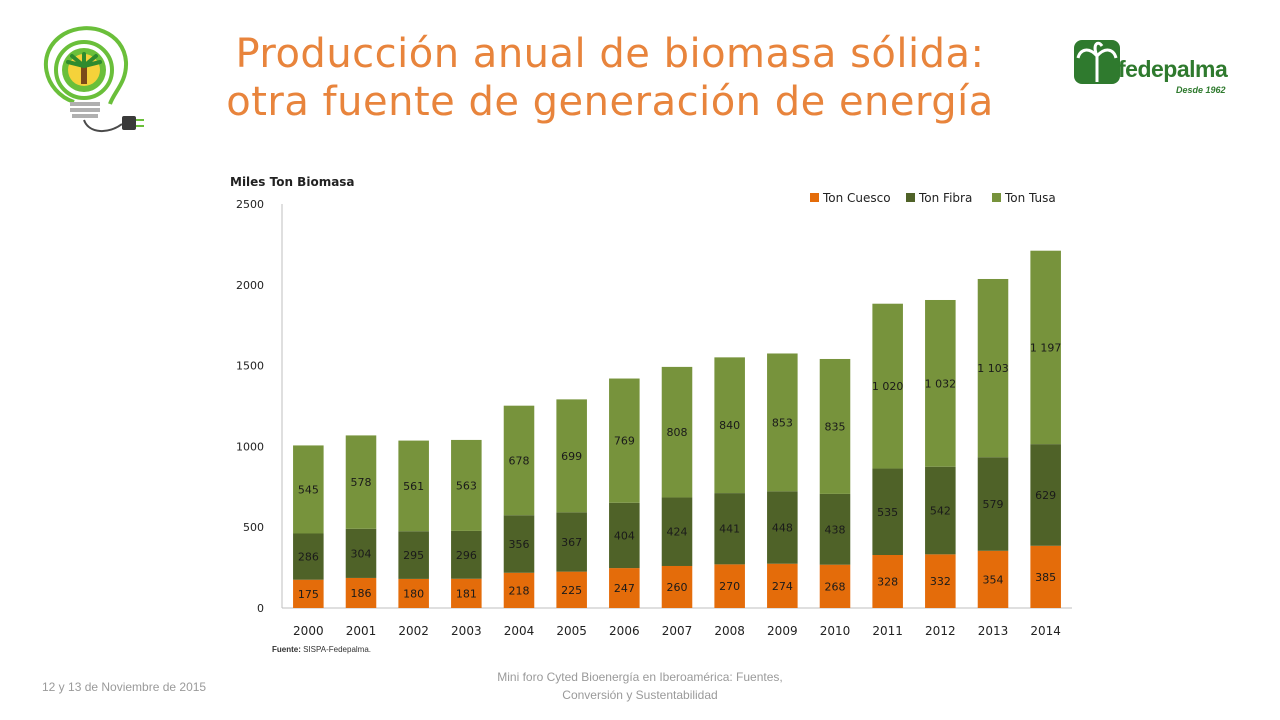 This screenshot has width=1280, height=720. Describe the element at coordinates (640, 695) in the screenshot. I see `footer-event-line-2: Conversión y Sustentabilidad` at that location.